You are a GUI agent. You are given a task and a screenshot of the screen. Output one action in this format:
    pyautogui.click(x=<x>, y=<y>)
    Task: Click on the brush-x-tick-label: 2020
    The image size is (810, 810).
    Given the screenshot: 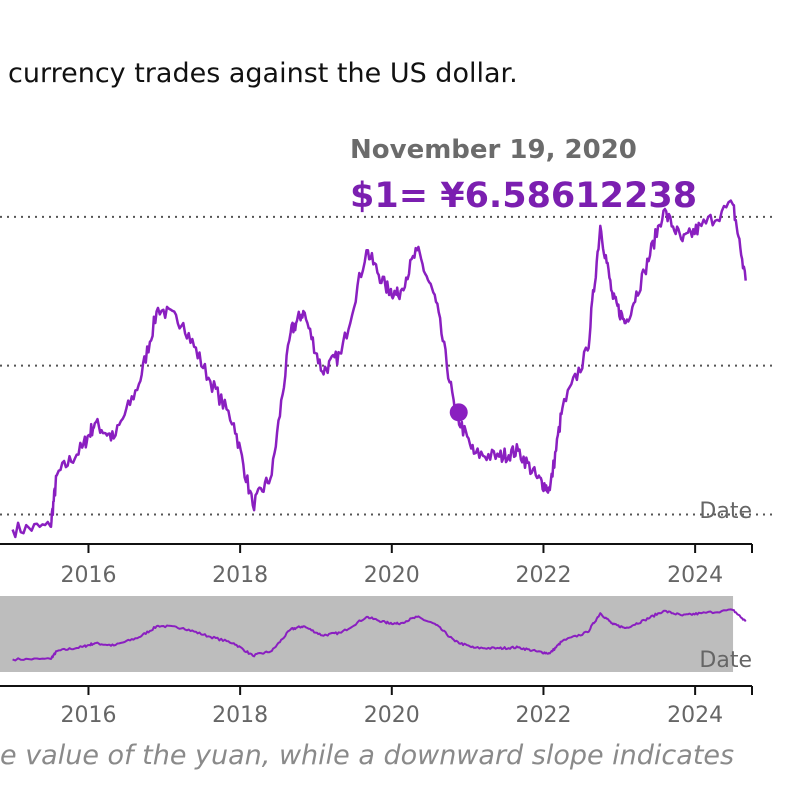 What is the action you would take?
    pyautogui.click(x=392, y=715)
    